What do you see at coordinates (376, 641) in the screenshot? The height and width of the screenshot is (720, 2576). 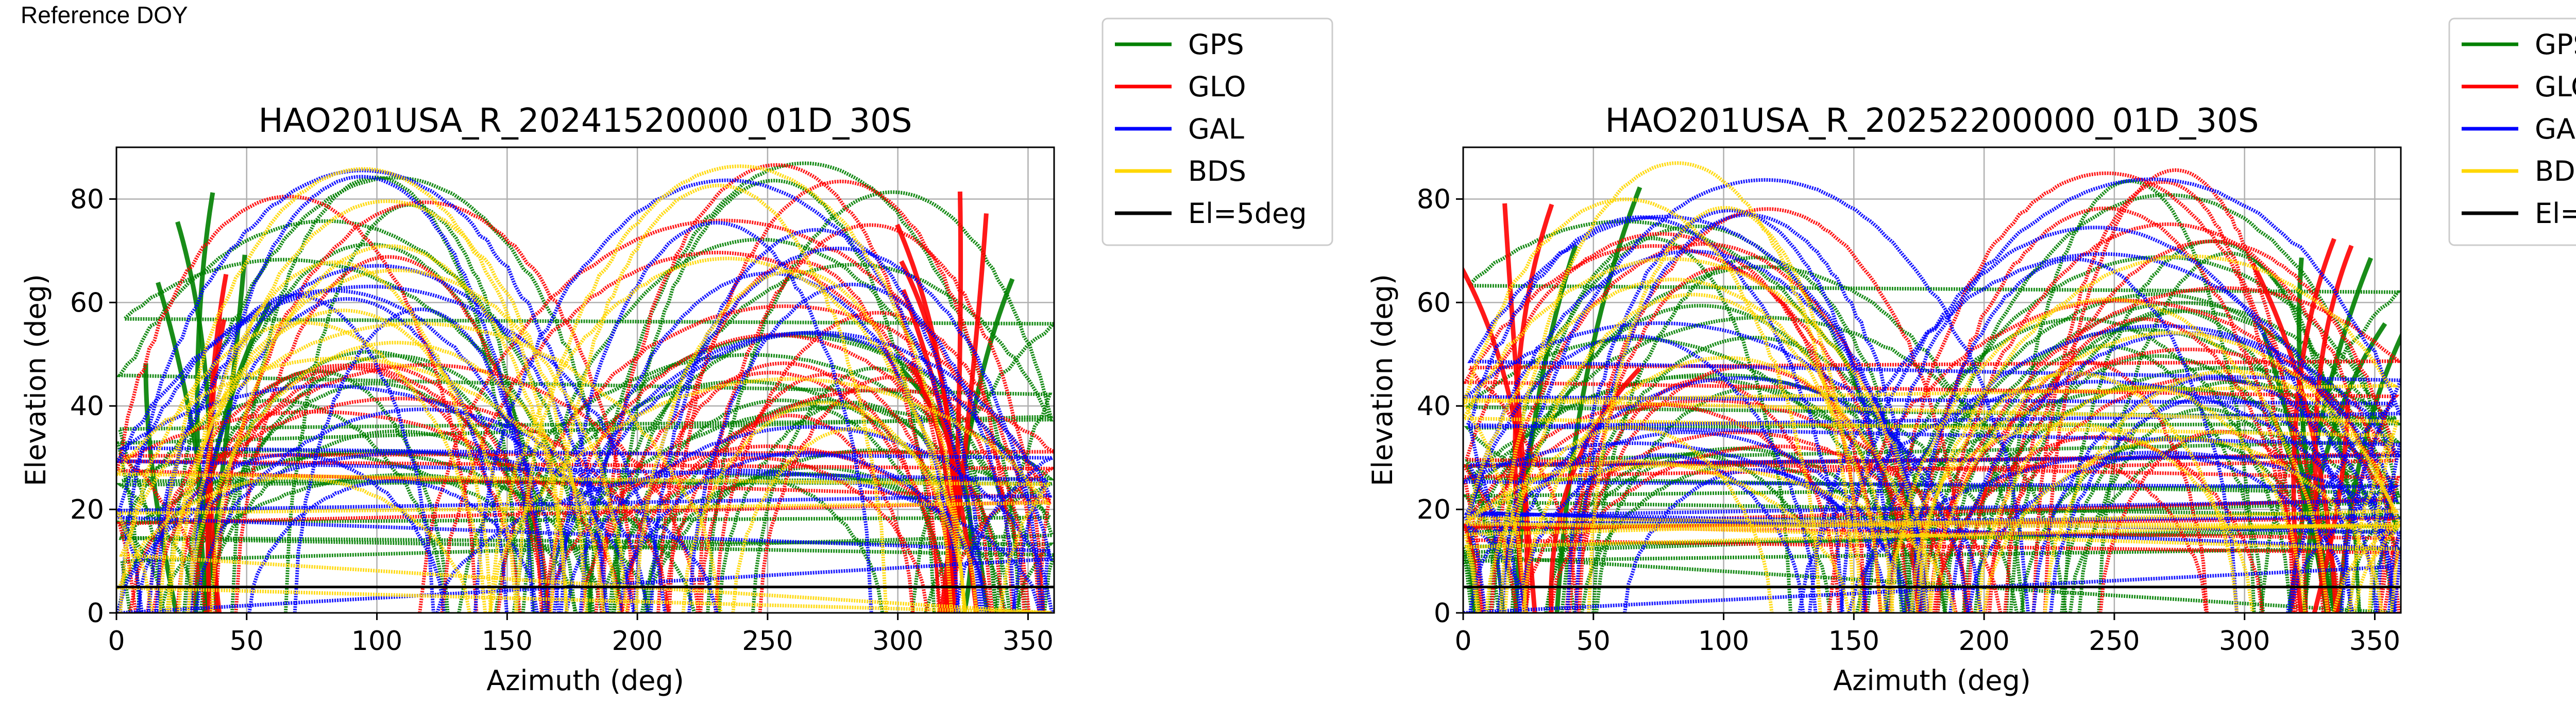 I see `x-tick-label: 100` at bounding box center [376, 641].